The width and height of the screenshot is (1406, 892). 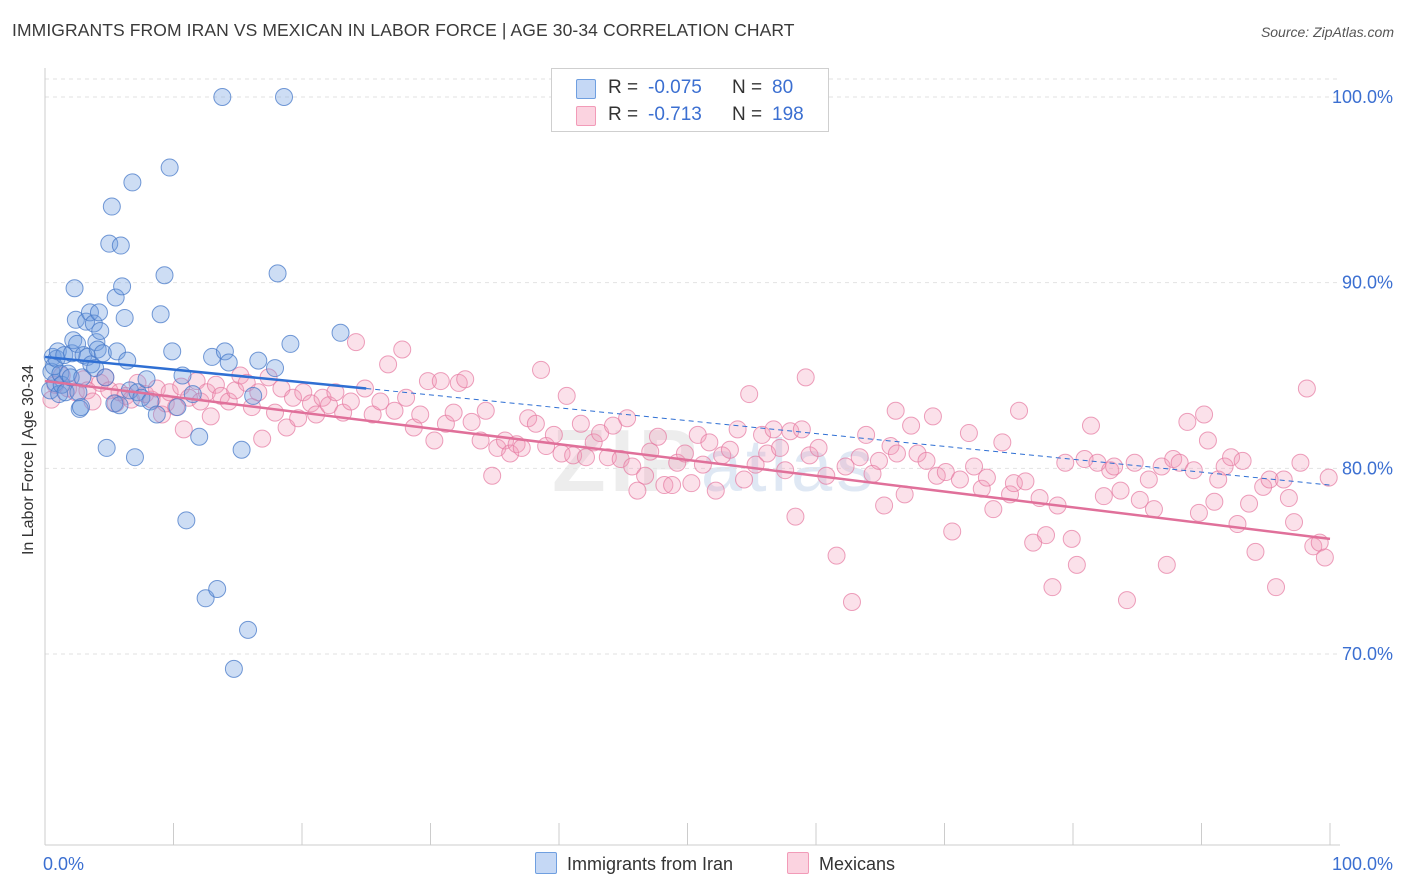 I want to click on bottom-legend-iran: Immigrants from Iran, so click(x=634, y=863).